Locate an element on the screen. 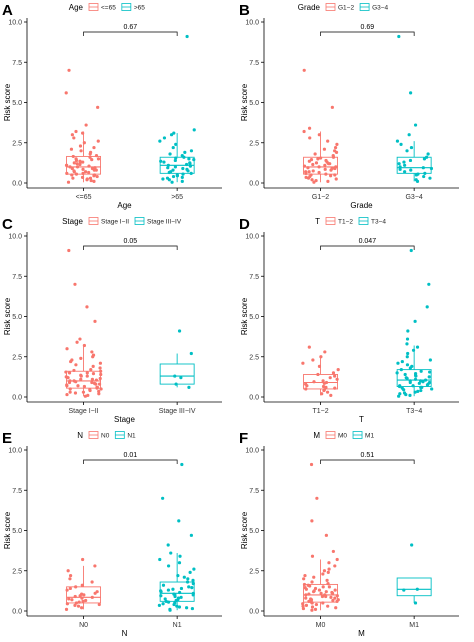  significance-bracket is located at coordinates (367, 247).